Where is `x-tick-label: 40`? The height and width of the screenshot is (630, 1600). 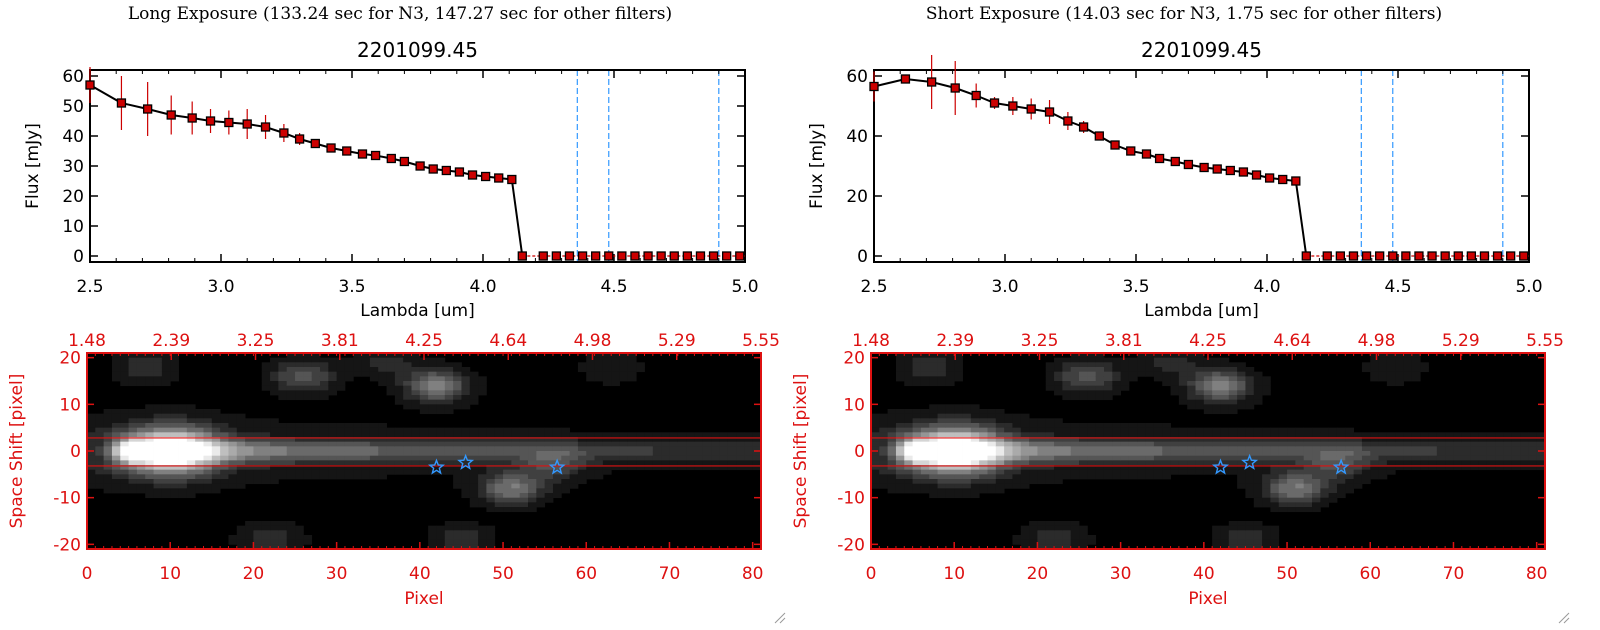
x-tick-label: 40 is located at coordinates (420, 574).